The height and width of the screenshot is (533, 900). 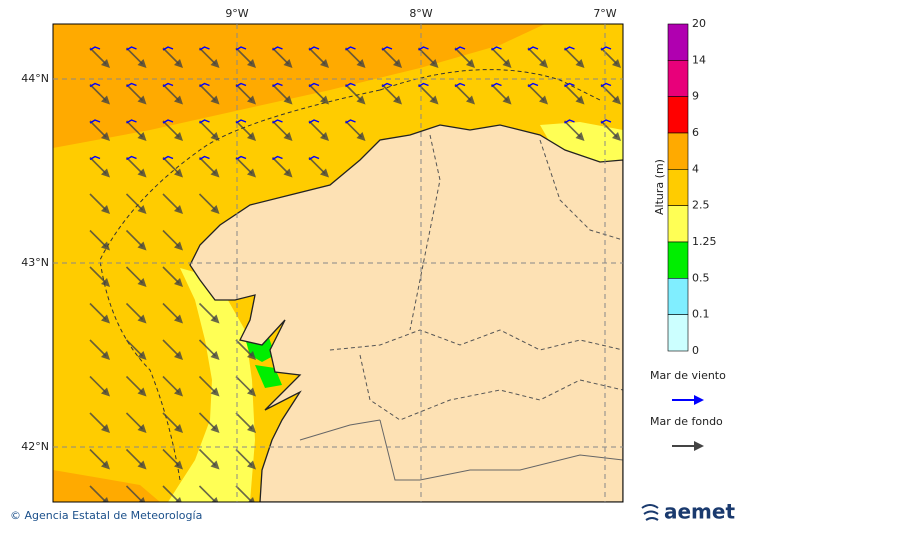 What do you see at coordinates (699, 400) in the screenshot?
I see `legend-arrow-head` at bounding box center [699, 400].